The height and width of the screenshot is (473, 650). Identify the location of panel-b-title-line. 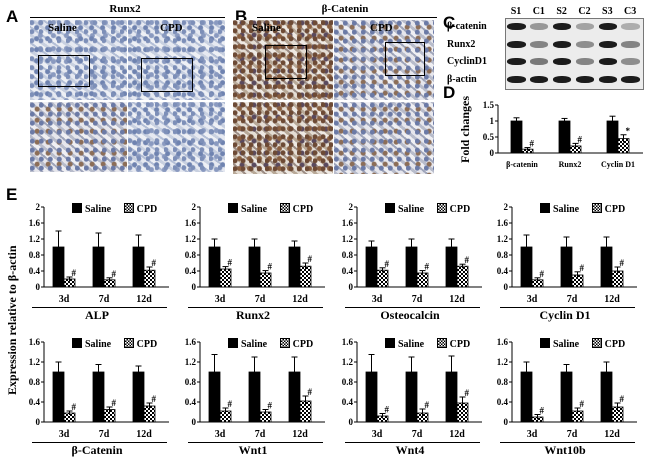
(347, 17).